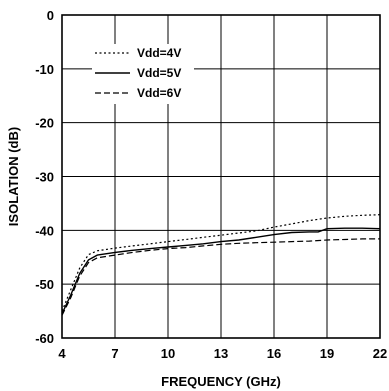 The width and height of the screenshot is (389, 391). What do you see at coordinates (44, 338) in the screenshot?
I see `y-tick-label: -60` at bounding box center [44, 338].